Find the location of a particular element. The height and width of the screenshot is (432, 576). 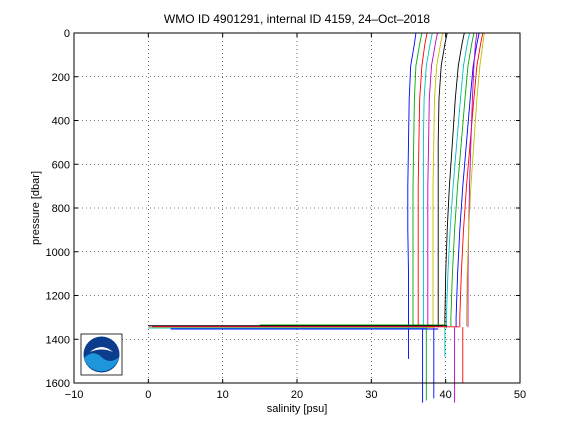

x-tick-label: 40 is located at coordinates (446, 395).